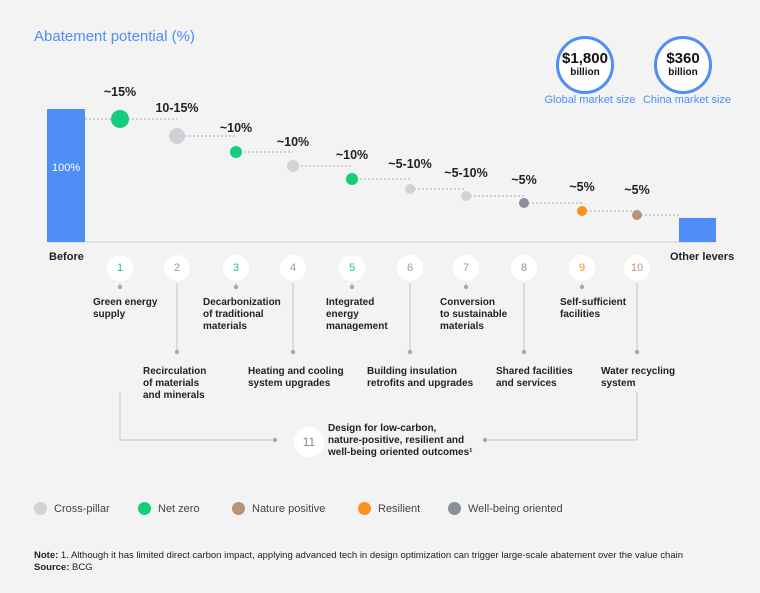  I want to click on lever-label-line: retrofits and upgrades, so click(420, 383).